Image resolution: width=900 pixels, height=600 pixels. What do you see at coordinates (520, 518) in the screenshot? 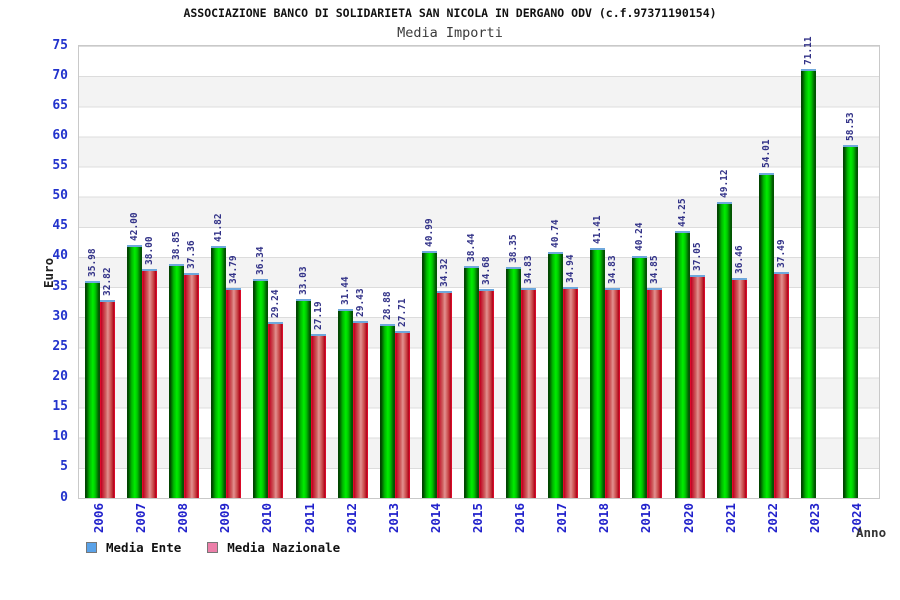
I see `x-tick-2016: 2016` at bounding box center [520, 518].